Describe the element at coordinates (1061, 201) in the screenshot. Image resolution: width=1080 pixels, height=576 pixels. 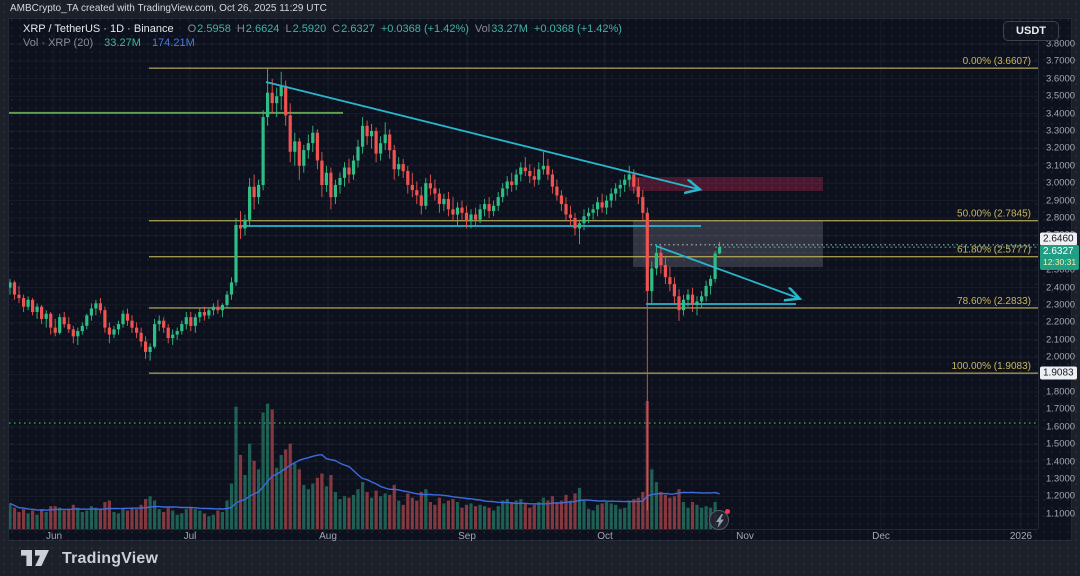
I see `price-tick: 2.9000` at that location.